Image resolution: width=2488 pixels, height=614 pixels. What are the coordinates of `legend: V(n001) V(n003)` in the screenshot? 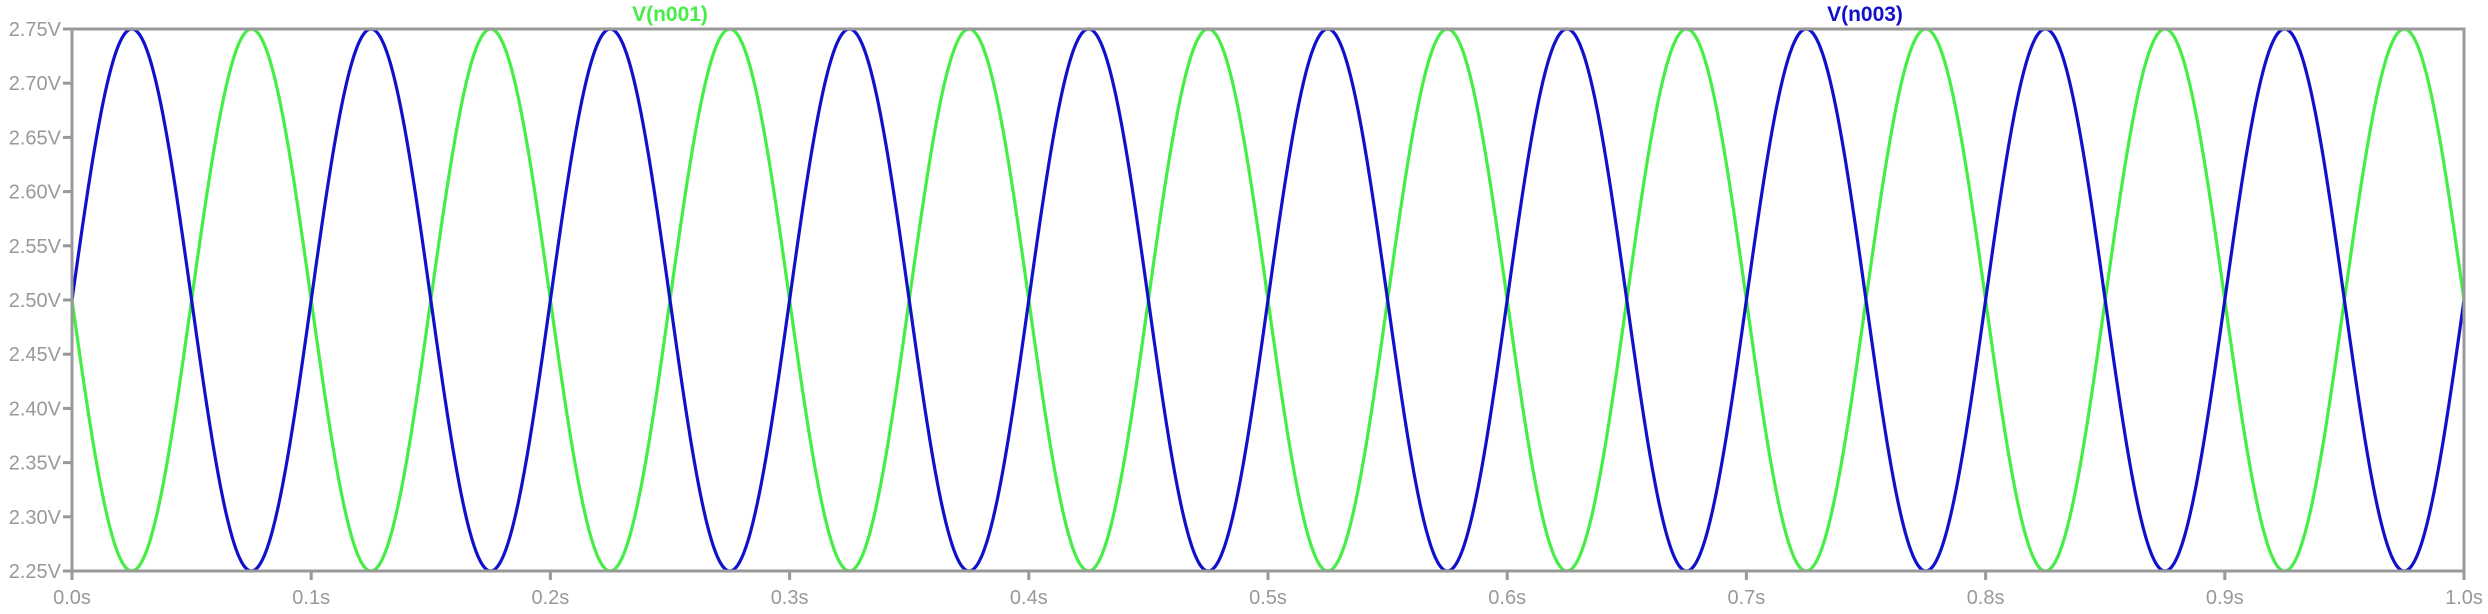 It's located at (1267, 14).